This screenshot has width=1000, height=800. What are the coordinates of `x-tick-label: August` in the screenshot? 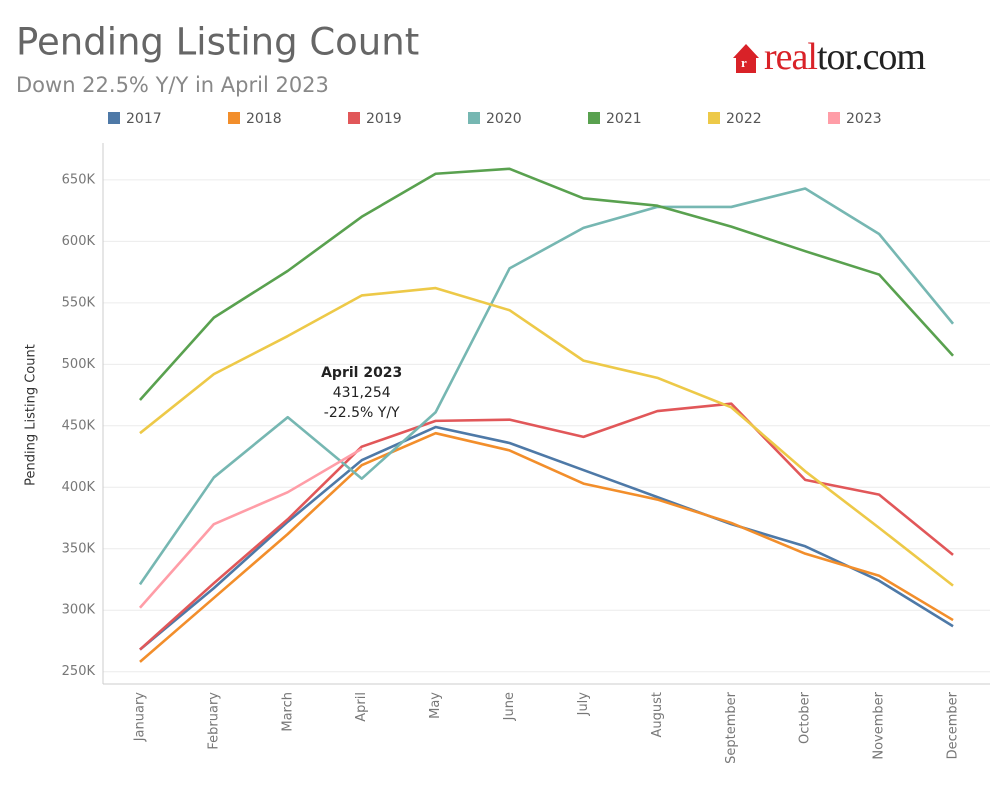 It's located at (657, 715).